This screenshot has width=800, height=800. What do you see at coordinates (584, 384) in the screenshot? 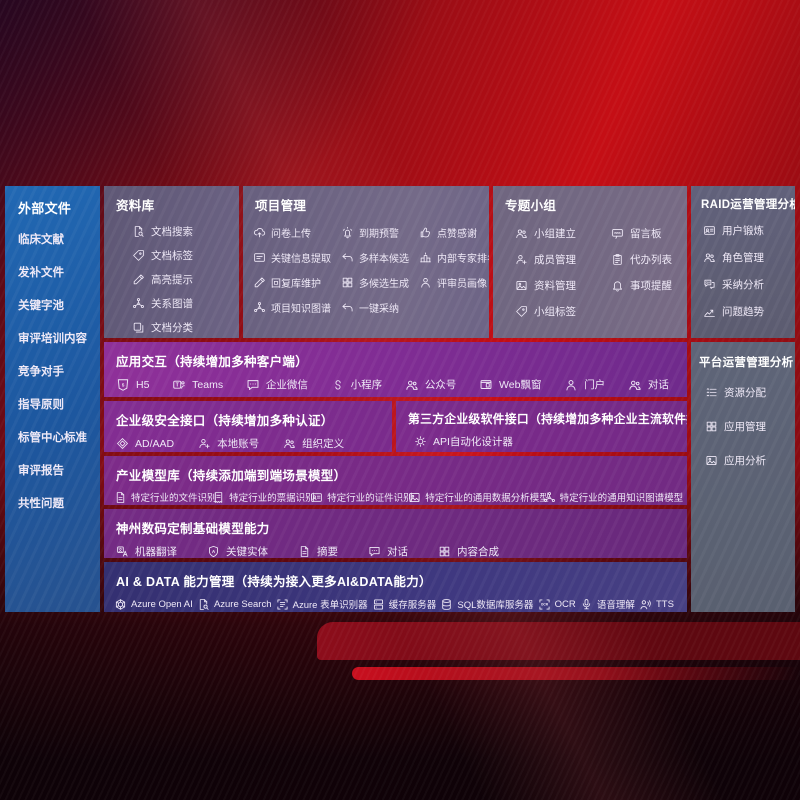
I see `client-item: 门户` at bounding box center [584, 384].